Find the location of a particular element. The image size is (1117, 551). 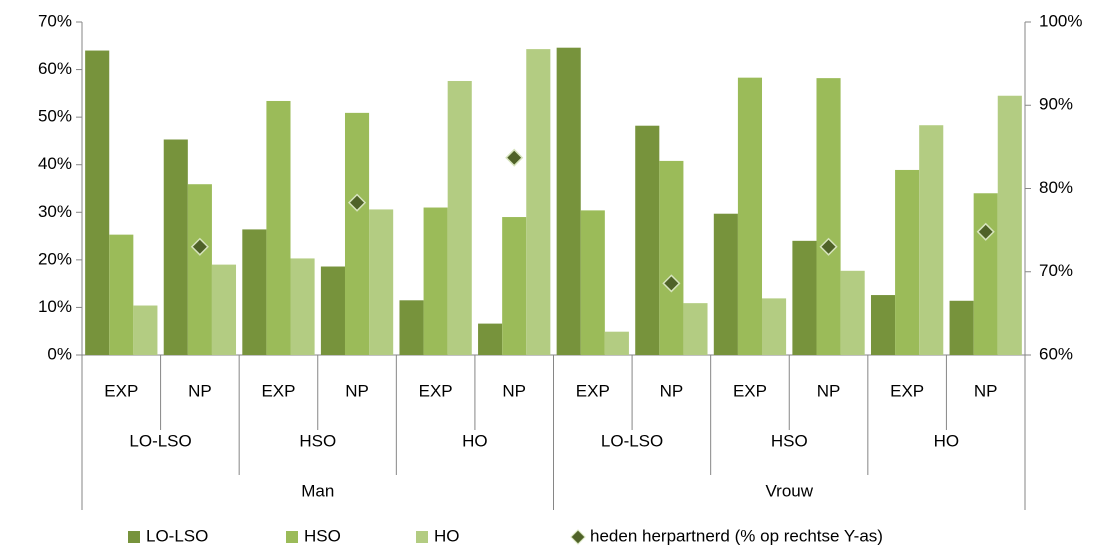

legend-label: HO is located at coordinates (447, 535).